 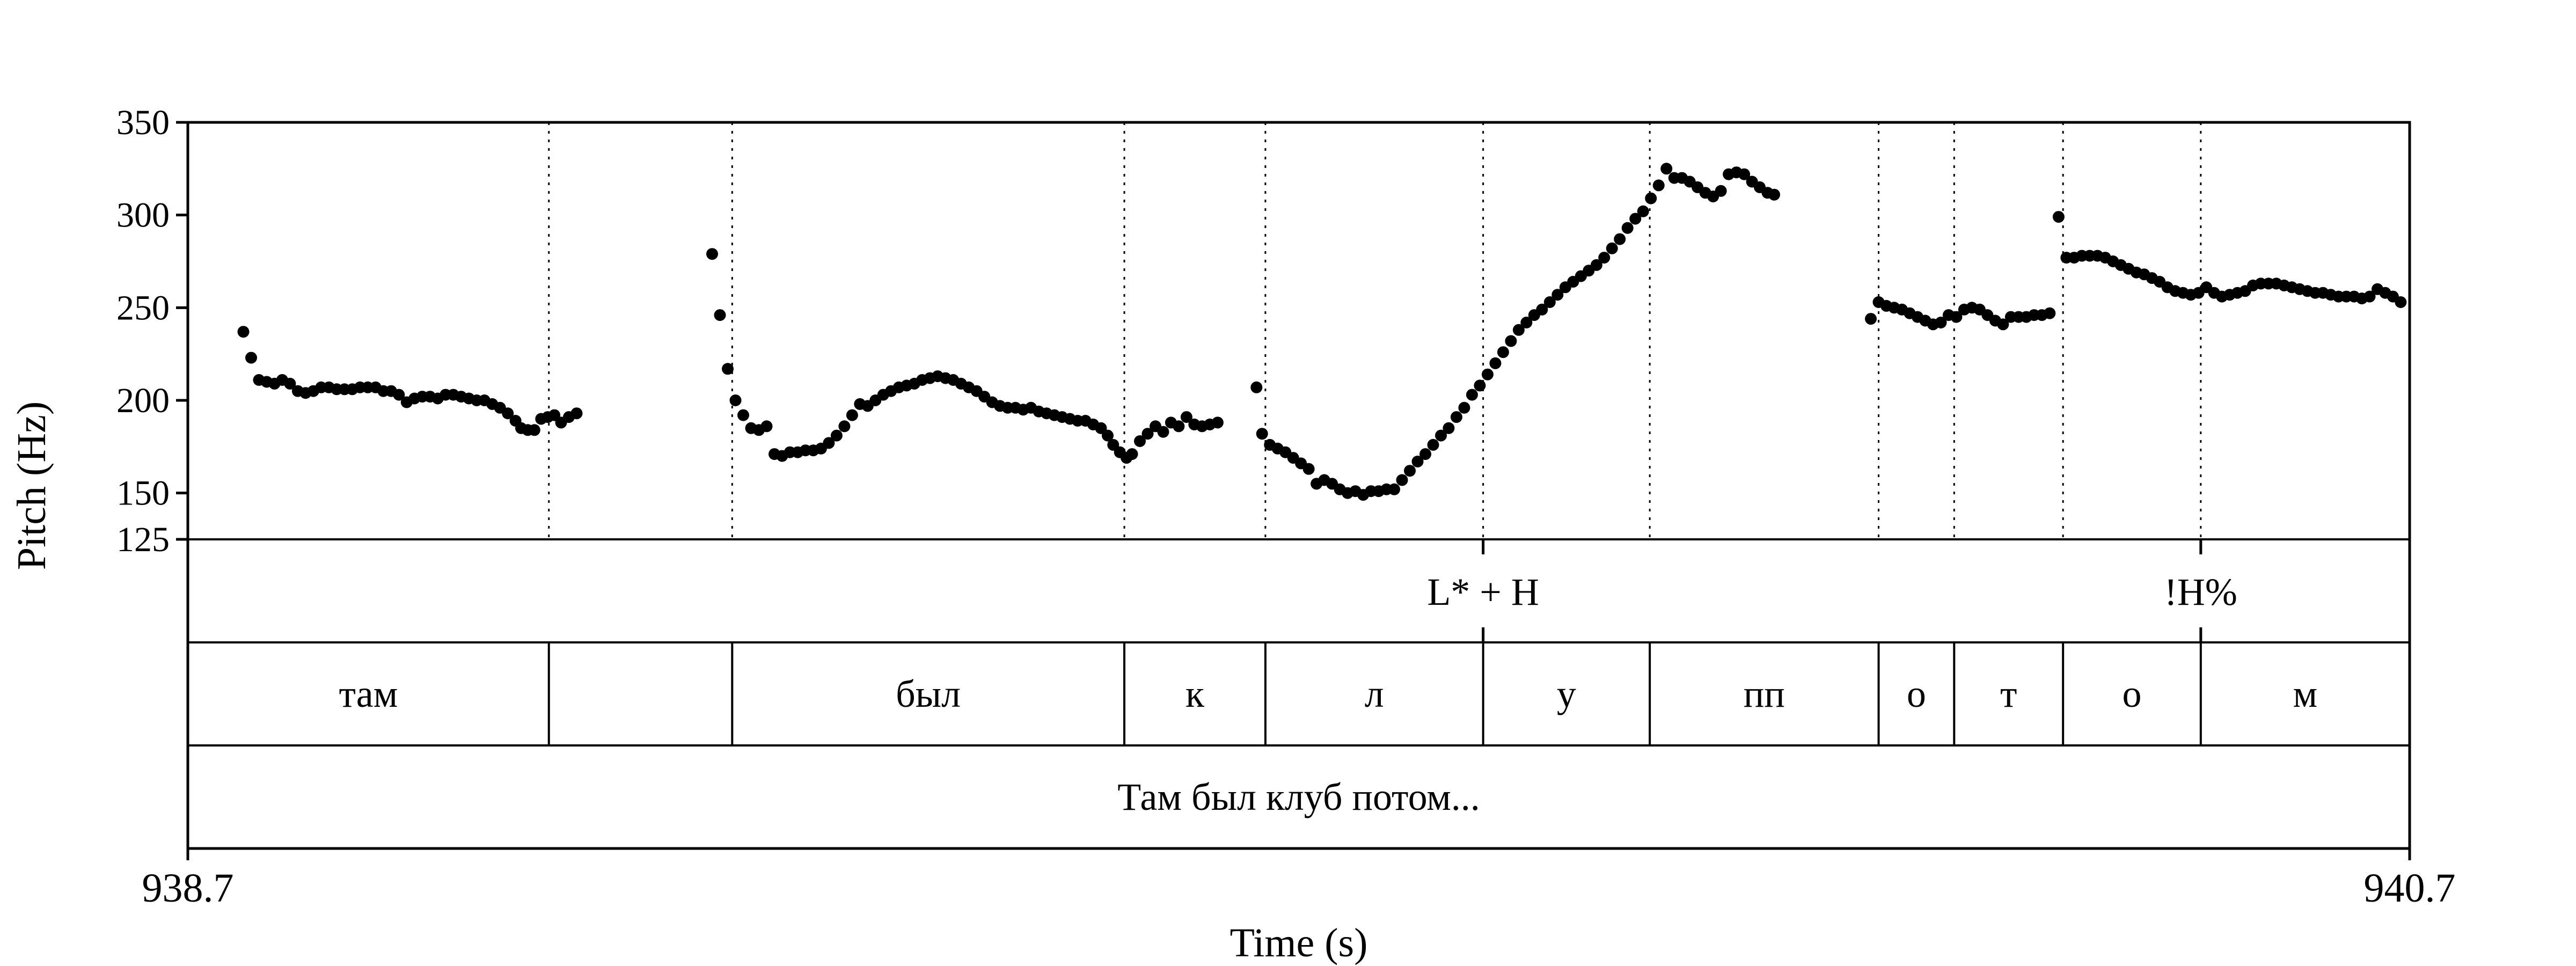 What do you see at coordinates (31, 485) in the screenshot?
I see `y-axis-title: Pitch (Hz)` at bounding box center [31, 485].